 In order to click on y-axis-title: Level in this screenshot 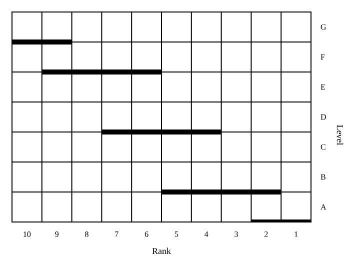, I will do `click(340, 135)`.